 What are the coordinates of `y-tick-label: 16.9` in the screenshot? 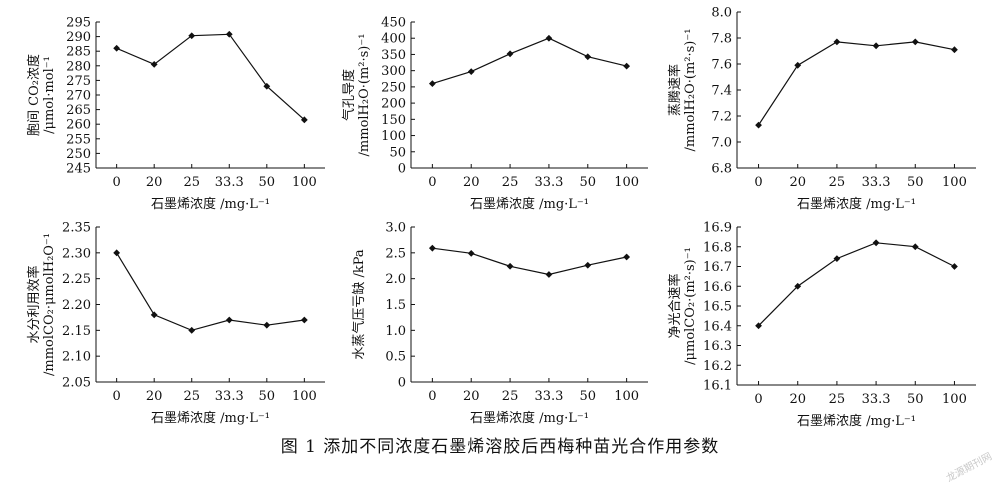 It's located at (717, 228).